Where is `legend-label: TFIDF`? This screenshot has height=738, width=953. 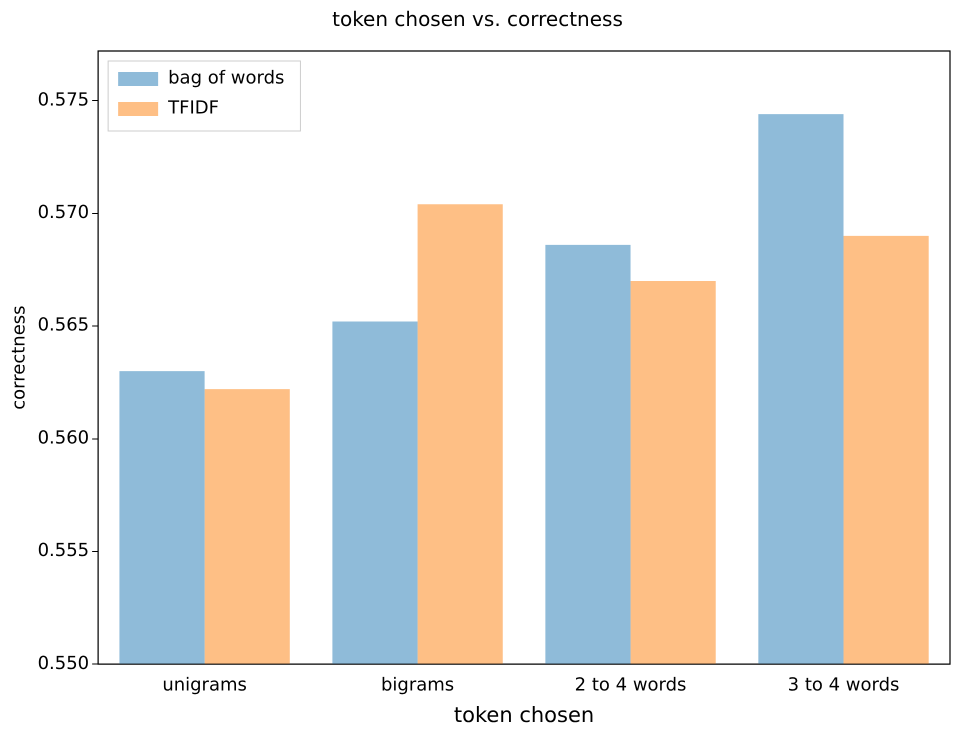 legend-label: TFIDF is located at coordinates (193, 108).